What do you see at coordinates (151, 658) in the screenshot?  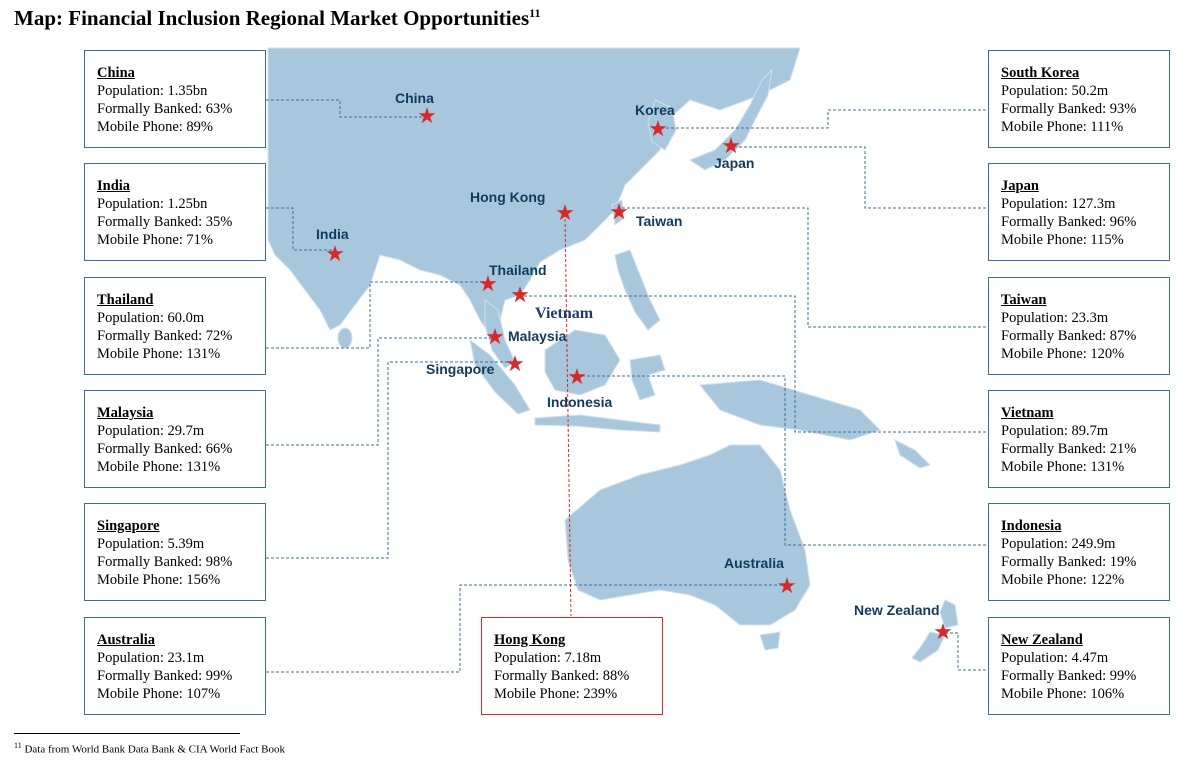 I see `population-stat: Population: 23.1m` at bounding box center [151, 658].